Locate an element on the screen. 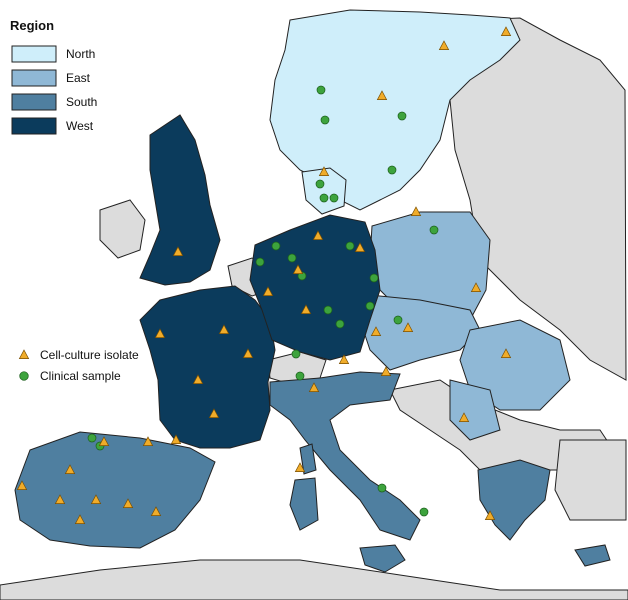 Image resolution: width=628 pixels, height=600 pixels. legend-marker-triangle: Cell-culture isolate is located at coordinates (78, 355).